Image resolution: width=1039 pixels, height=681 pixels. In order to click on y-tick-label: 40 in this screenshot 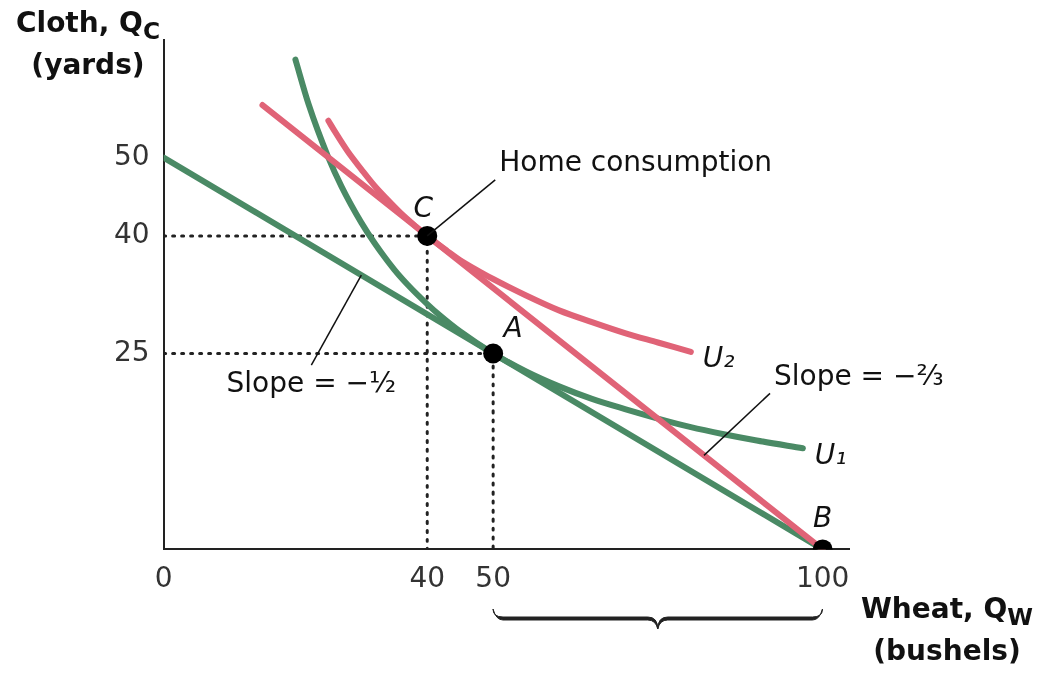, I will do `click(131, 234)`.